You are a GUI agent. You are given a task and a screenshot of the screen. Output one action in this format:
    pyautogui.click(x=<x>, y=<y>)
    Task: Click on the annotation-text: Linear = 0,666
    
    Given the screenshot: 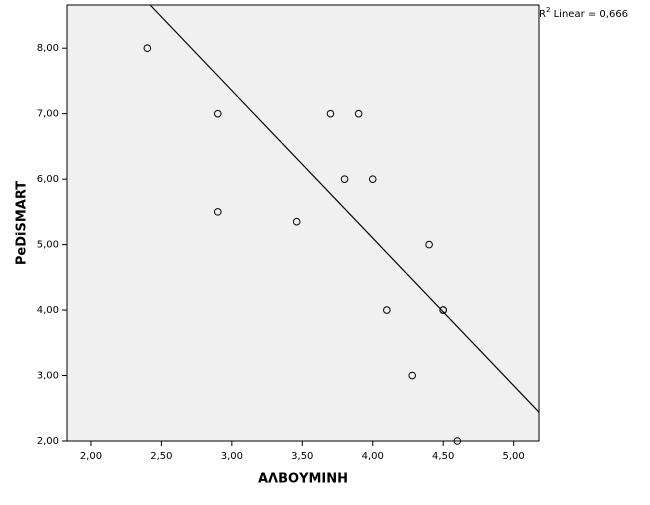 What is the action you would take?
    pyautogui.click(x=589, y=14)
    